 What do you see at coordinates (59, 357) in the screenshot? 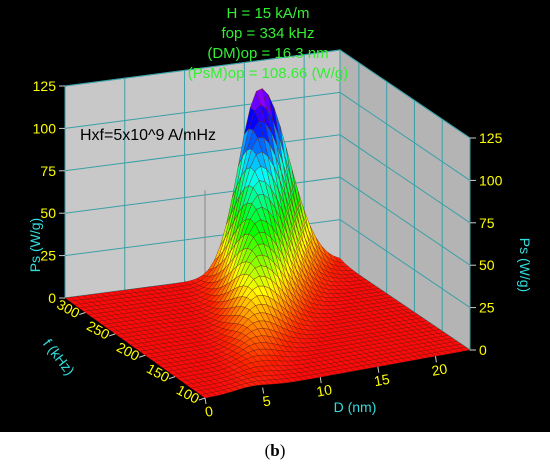
I see `y-axis-label: f (kHz)` at bounding box center [59, 357].